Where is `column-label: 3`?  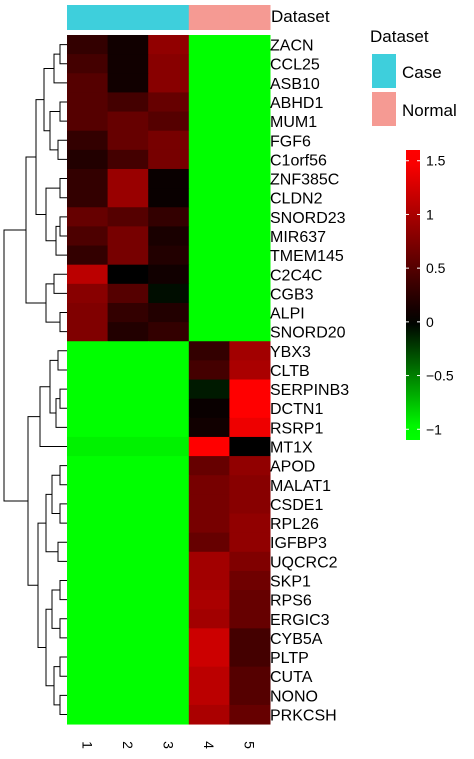 column-label: 3 is located at coordinates (169, 745).